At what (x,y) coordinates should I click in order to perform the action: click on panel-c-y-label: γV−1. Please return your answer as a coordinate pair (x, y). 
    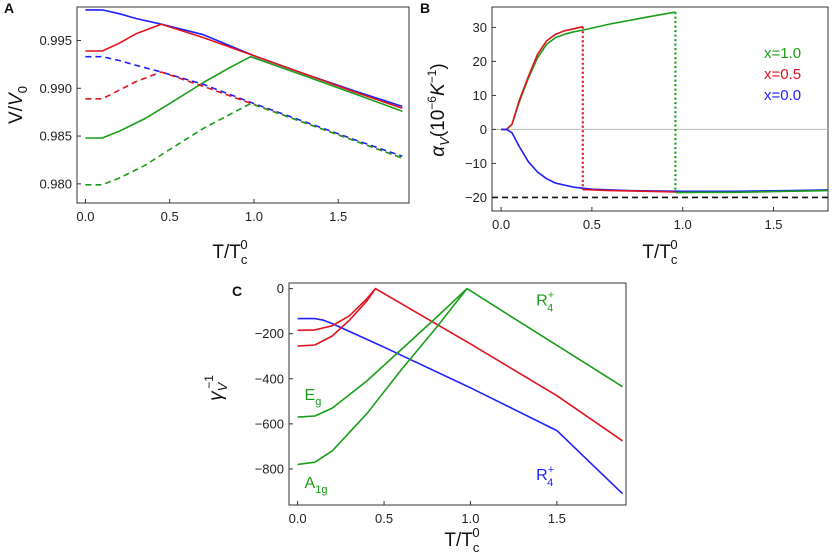
    Looking at the image, I should click on (216, 388).